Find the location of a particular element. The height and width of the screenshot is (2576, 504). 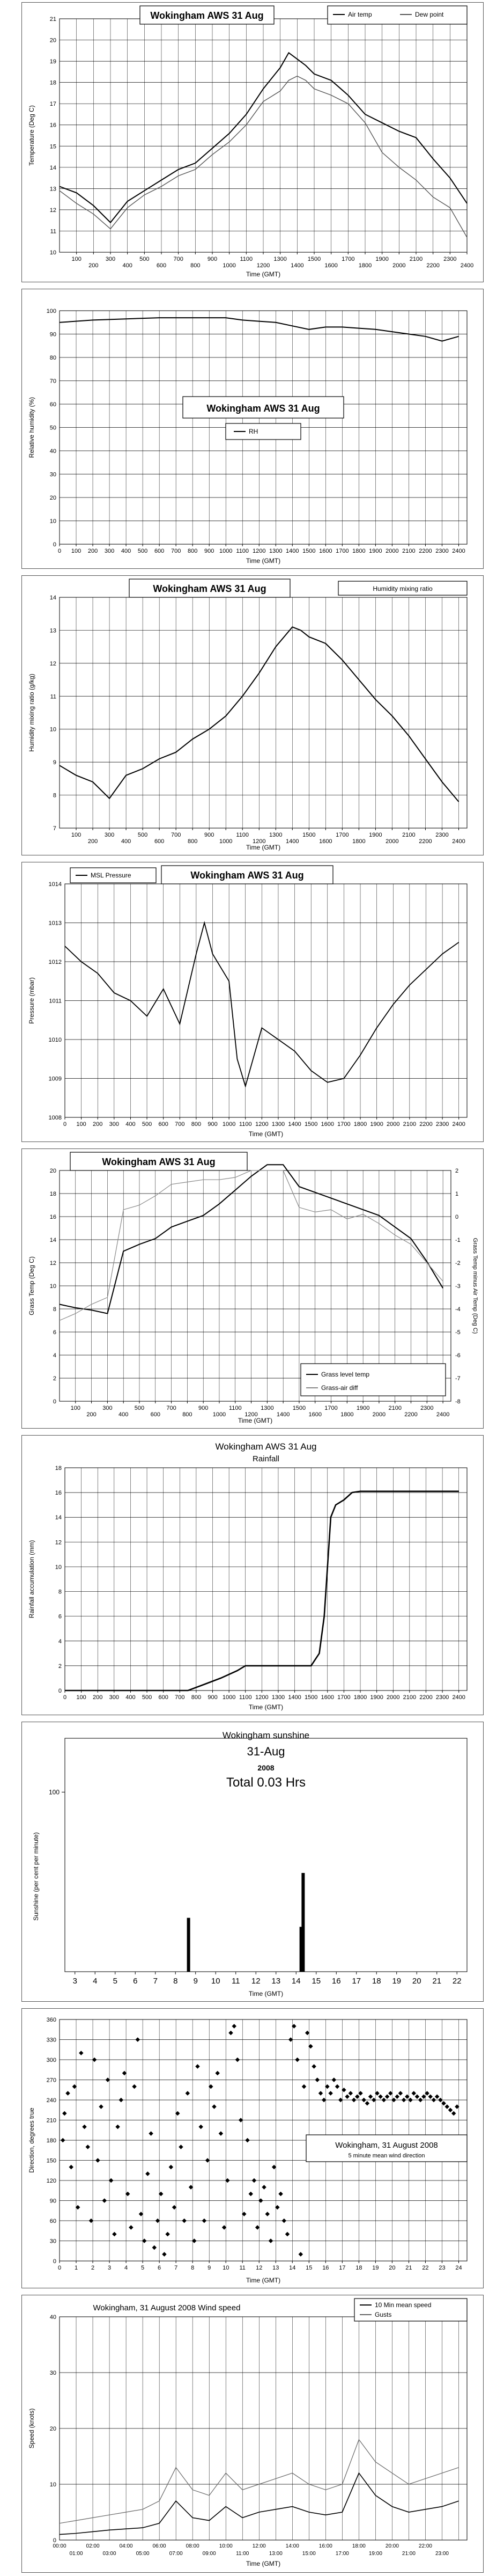

y-axis-label: Temperature (Deg C) is located at coordinates (31, 135).